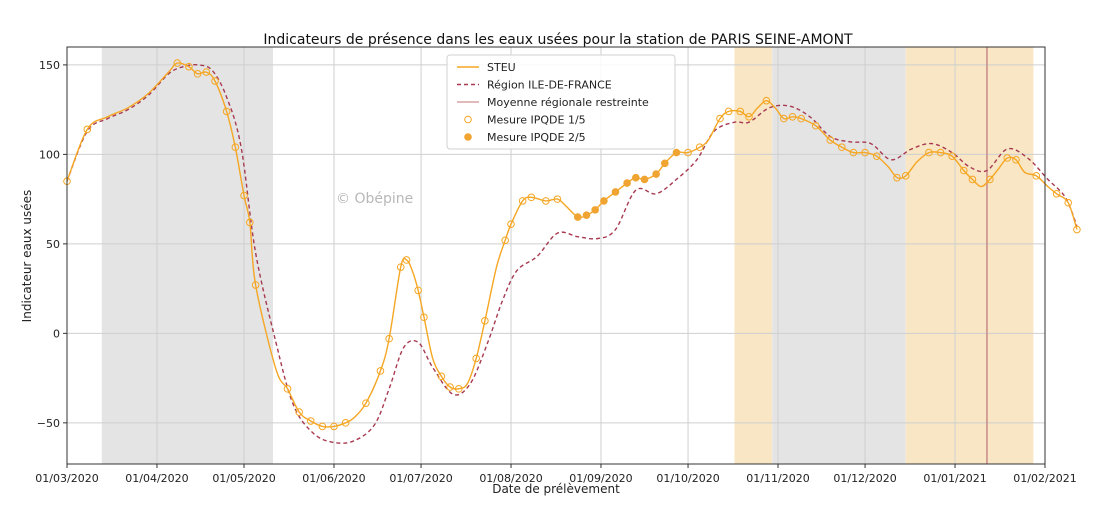 The width and height of the screenshot is (1097, 518). I want to click on legend-box, so click(561, 102).